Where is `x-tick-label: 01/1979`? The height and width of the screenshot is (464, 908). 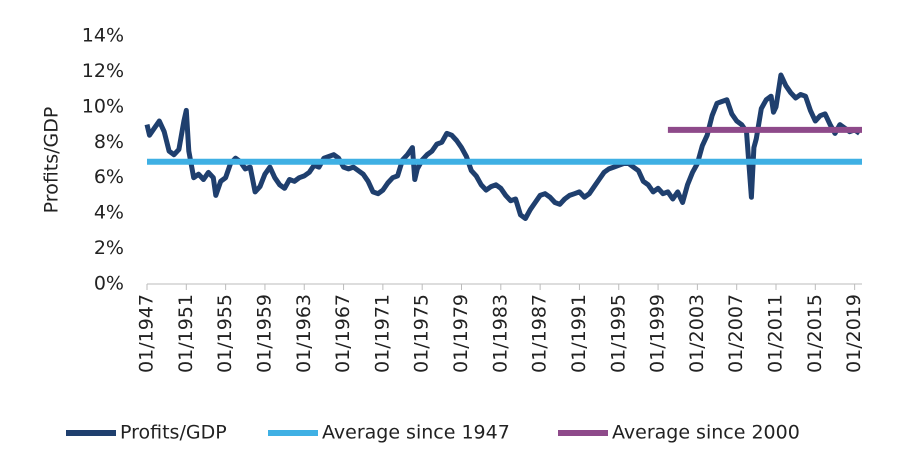
x-tick-label: 01/1979 is located at coordinates (461, 333).